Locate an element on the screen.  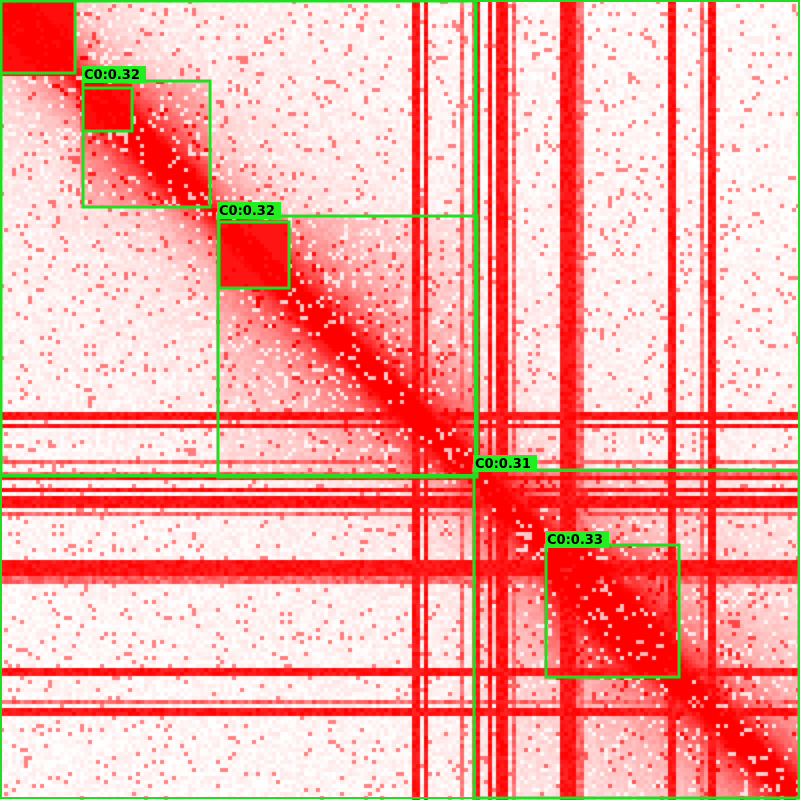
domain-label-3: C0:0.31 is located at coordinates (505, 463).